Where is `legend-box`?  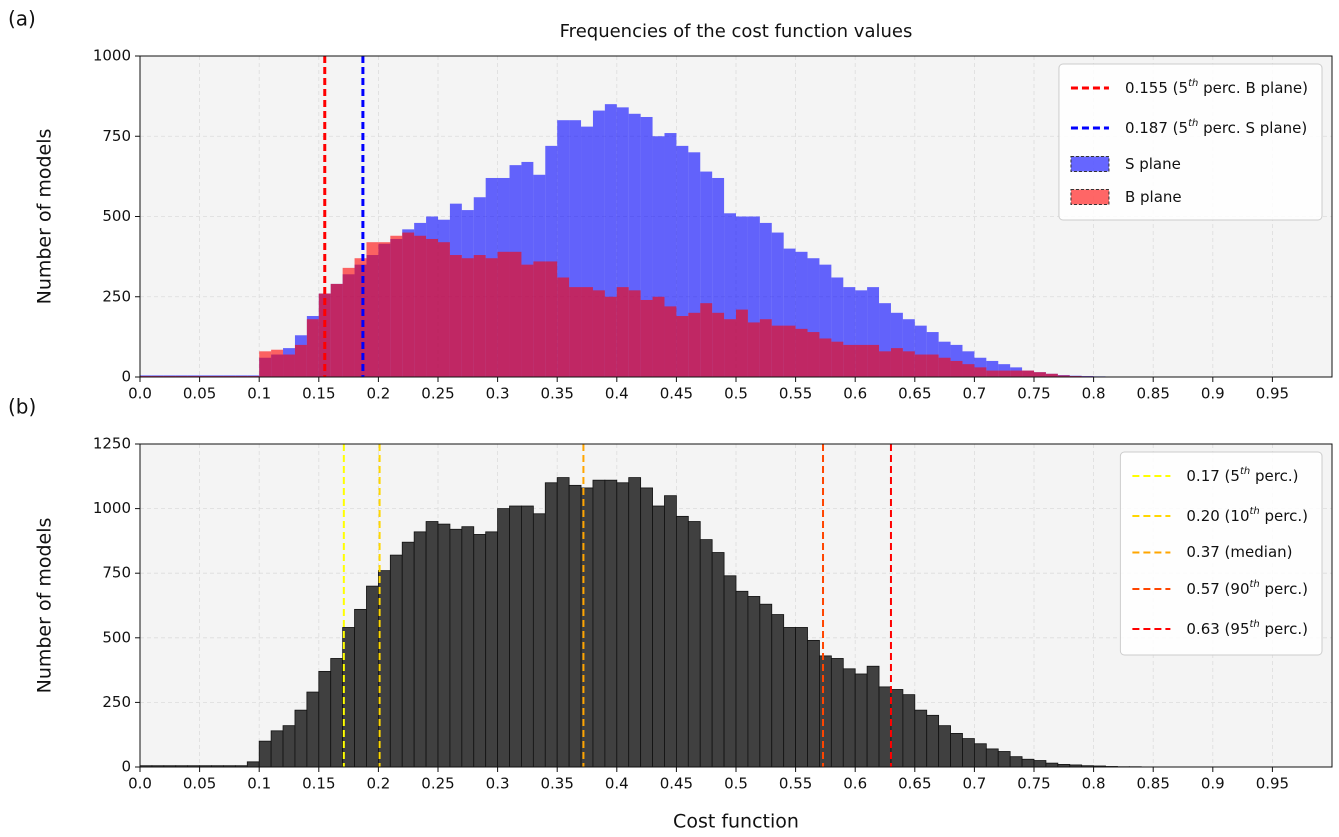
legend-box is located at coordinates (1190, 142).